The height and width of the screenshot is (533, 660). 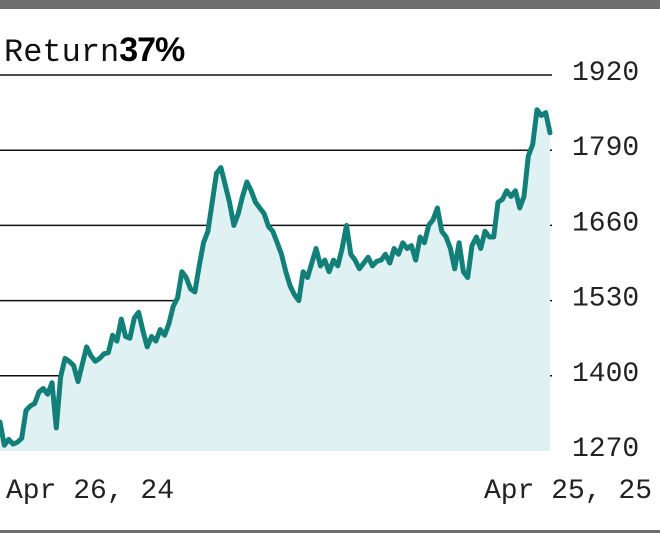 I want to click on frame-bottom-border, so click(x=330, y=531).